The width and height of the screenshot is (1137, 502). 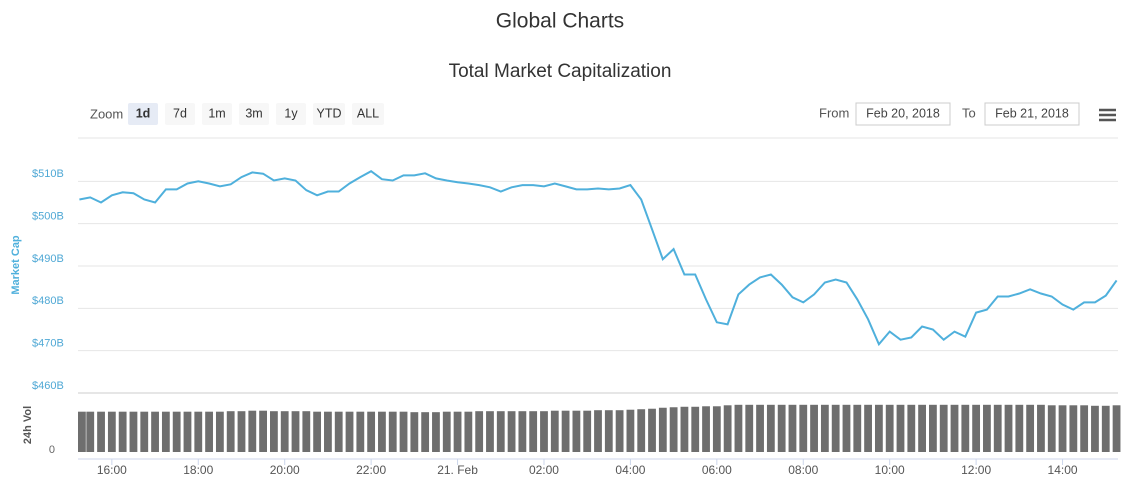 I want to click on range-button-label: 1y, so click(x=291, y=113).